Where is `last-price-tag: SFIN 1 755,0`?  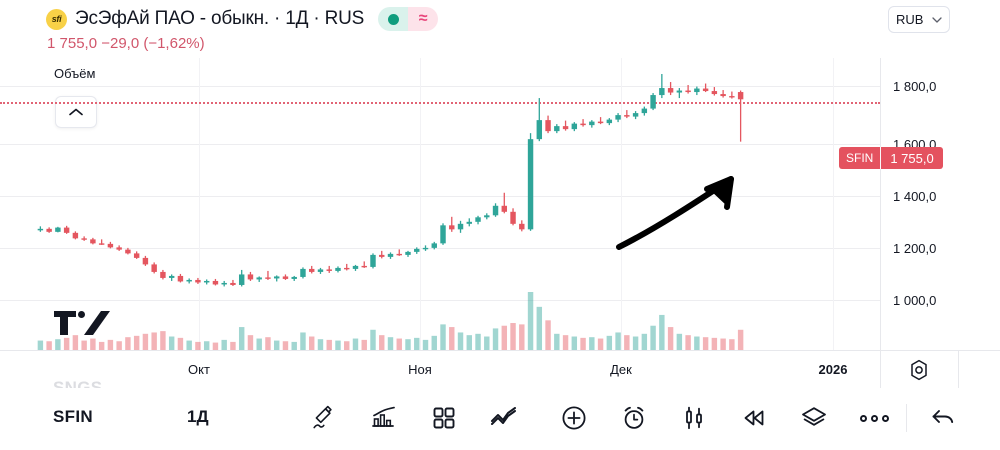
last-price-tag: SFIN 1 755,0 is located at coordinates (891, 158).